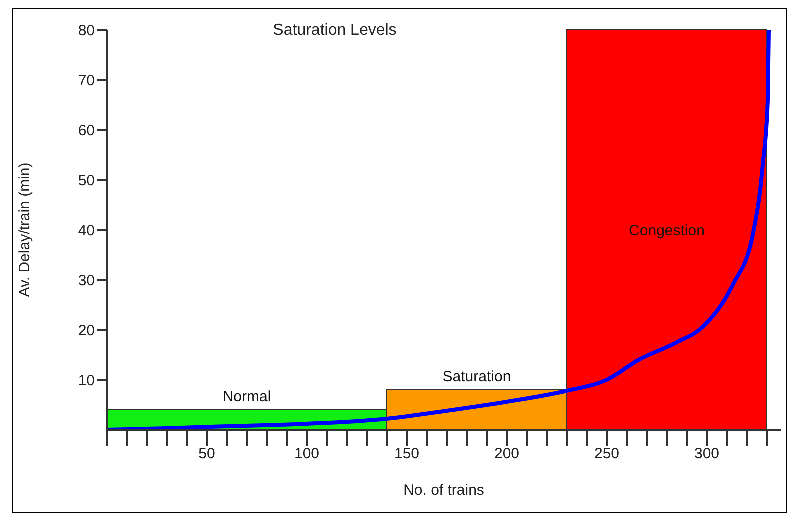 The width and height of the screenshot is (791, 517). What do you see at coordinates (86, 281) in the screenshot?
I see `y-tick-label: 30` at bounding box center [86, 281].